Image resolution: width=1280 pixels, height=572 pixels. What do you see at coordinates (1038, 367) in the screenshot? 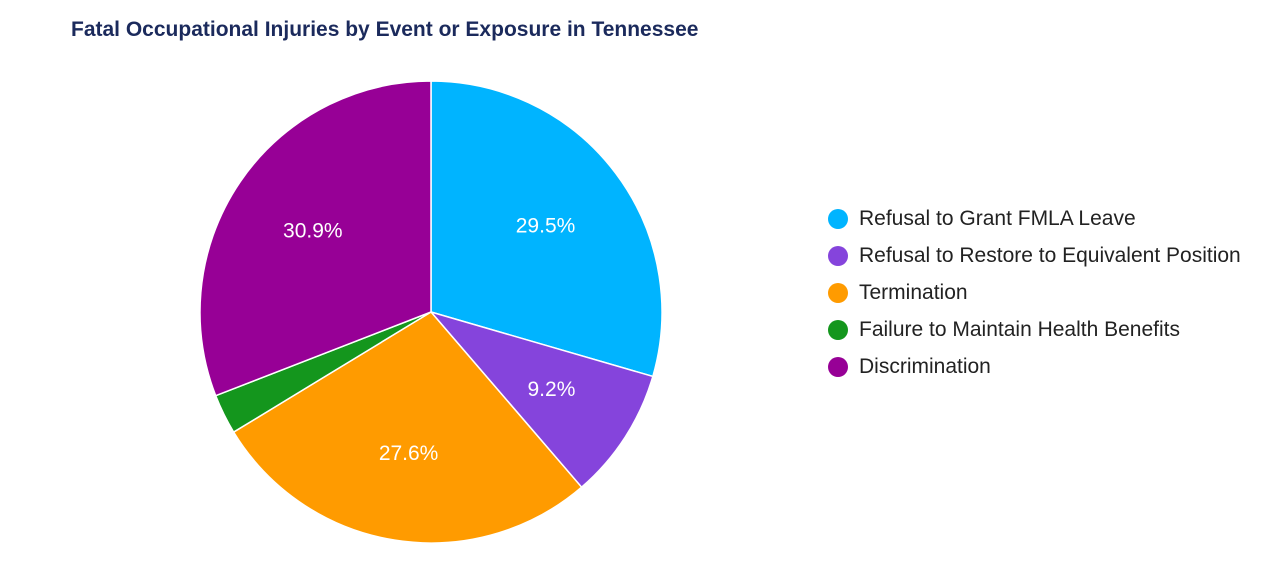
I see `legend-item-4: Discrimination` at bounding box center [1038, 367].